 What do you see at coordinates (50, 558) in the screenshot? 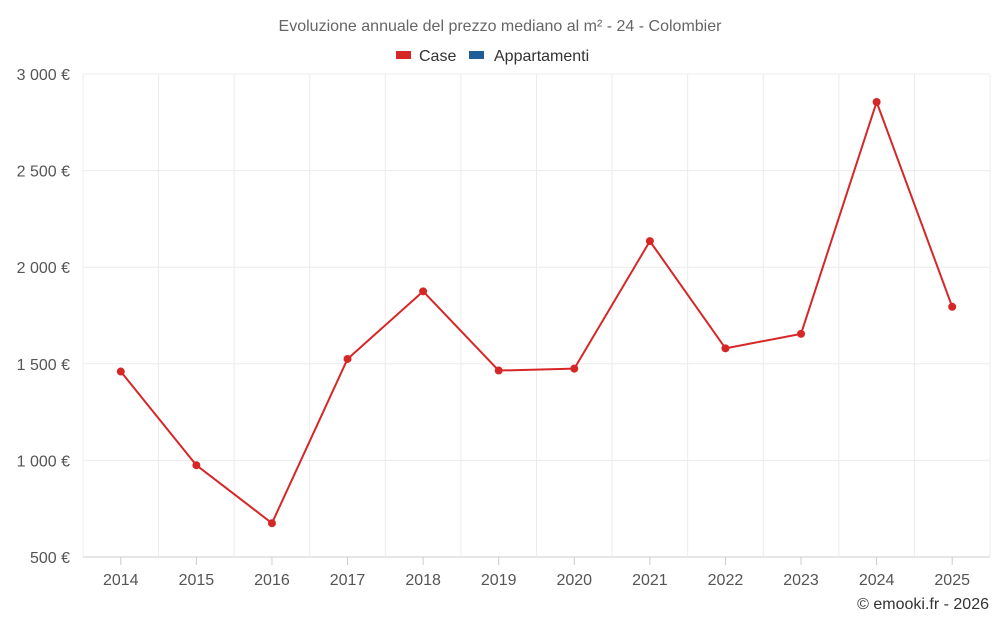
I see `y-tick-label: 500 €` at bounding box center [50, 558].